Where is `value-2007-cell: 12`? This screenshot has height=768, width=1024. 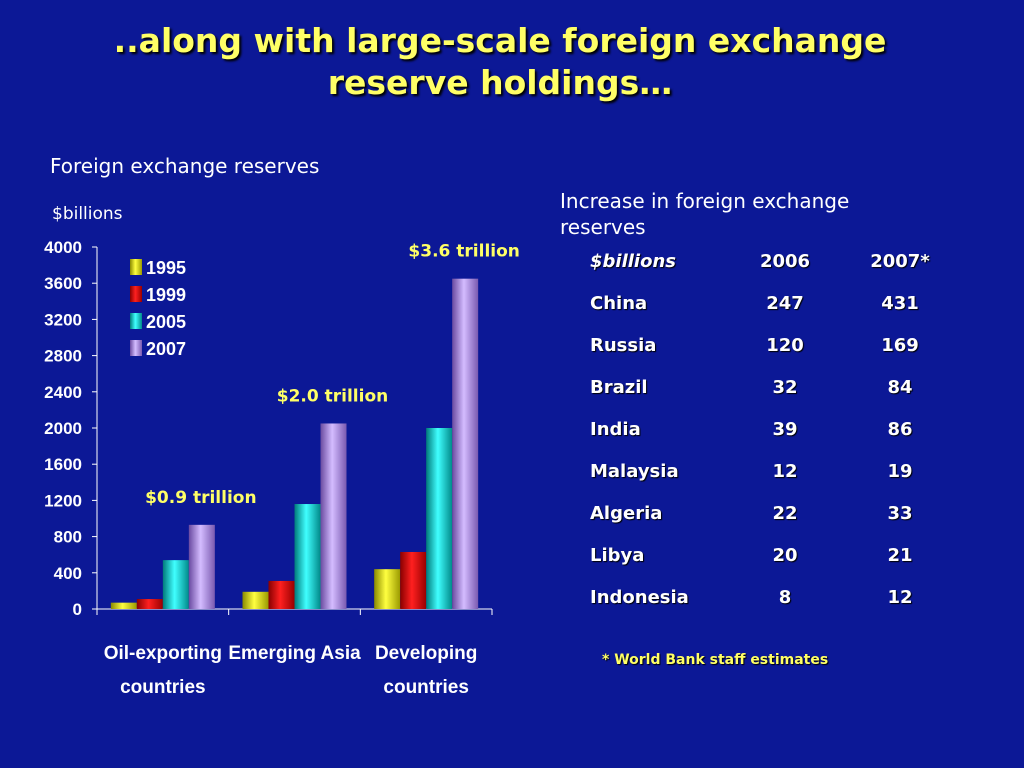
value-2007-cell: 12 is located at coordinates (900, 597).